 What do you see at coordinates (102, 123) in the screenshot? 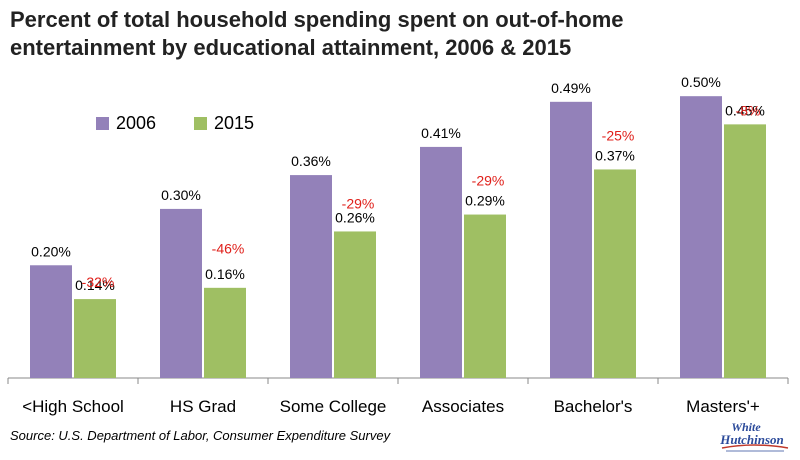
I see `legend-swatch-2006` at bounding box center [102, 123].